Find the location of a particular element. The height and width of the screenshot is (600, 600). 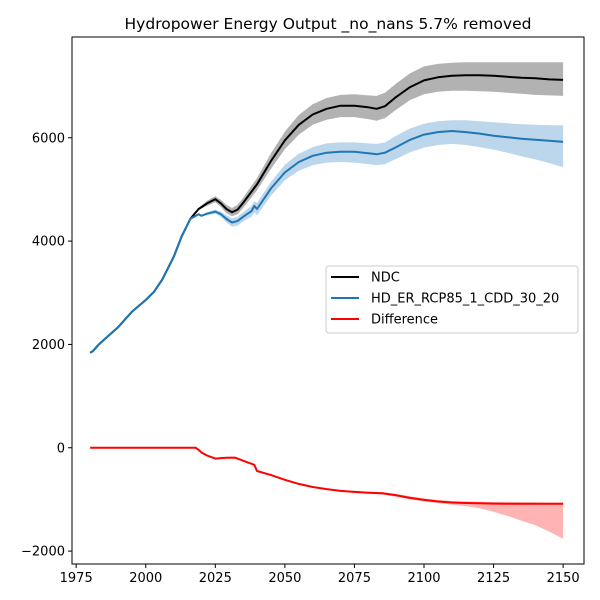

x-tick-label: 2025 is located at coordinates (215, 578).